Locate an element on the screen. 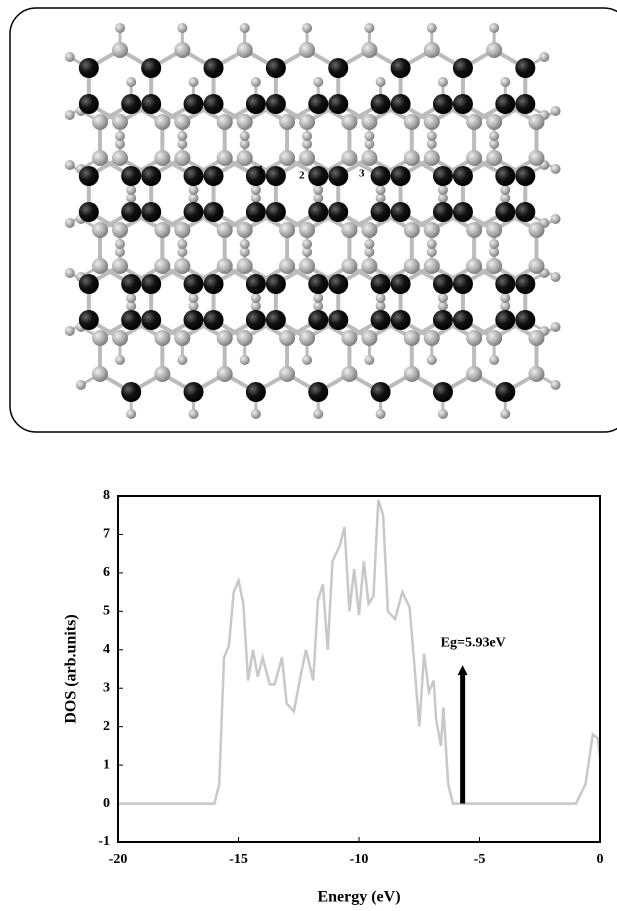  y-tick-label: 1 is located at coordinates (106, 764).